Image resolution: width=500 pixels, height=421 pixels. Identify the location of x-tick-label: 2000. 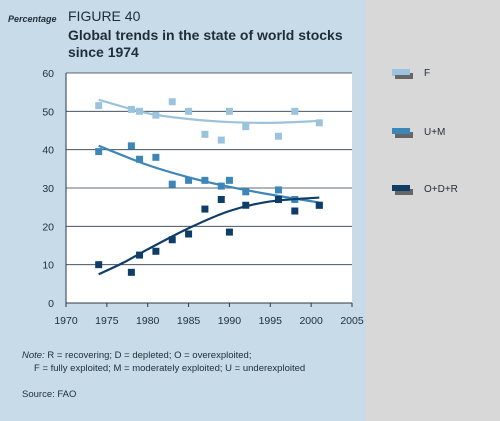
(311, 321).